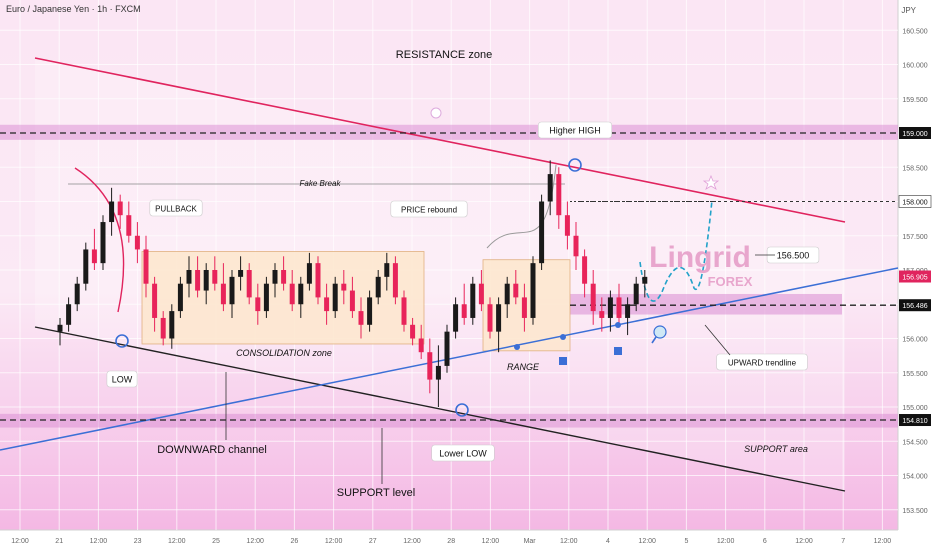 The image size is (932, 555). I want to click on marker-icon, so click(436, 113).